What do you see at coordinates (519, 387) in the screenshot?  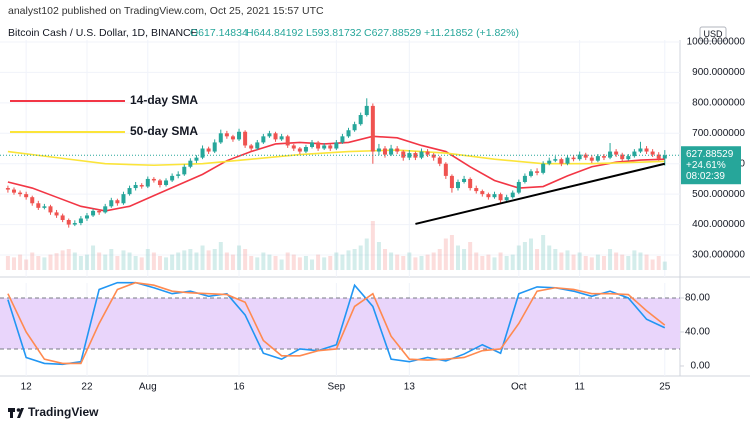 I see `x-tick-label: Oct` at bounding box center [519, 387].